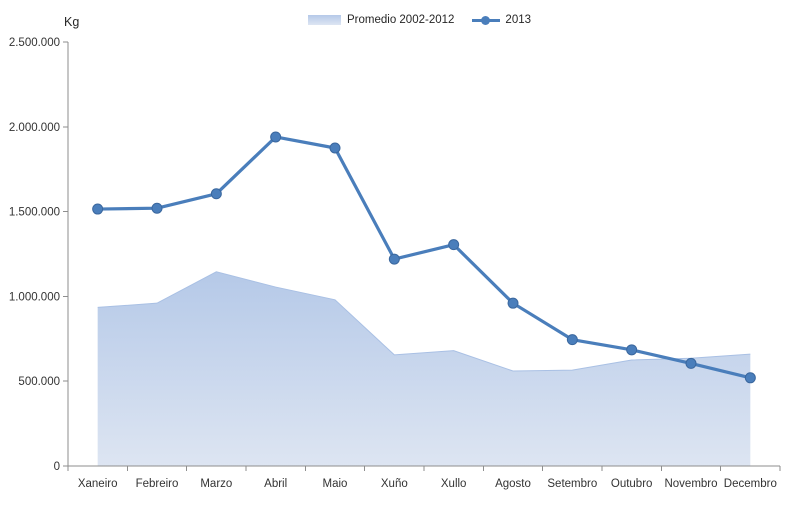 The image size is (794, 509). I want to click on x-axis-category-label: Xuño, so click(394, 484).